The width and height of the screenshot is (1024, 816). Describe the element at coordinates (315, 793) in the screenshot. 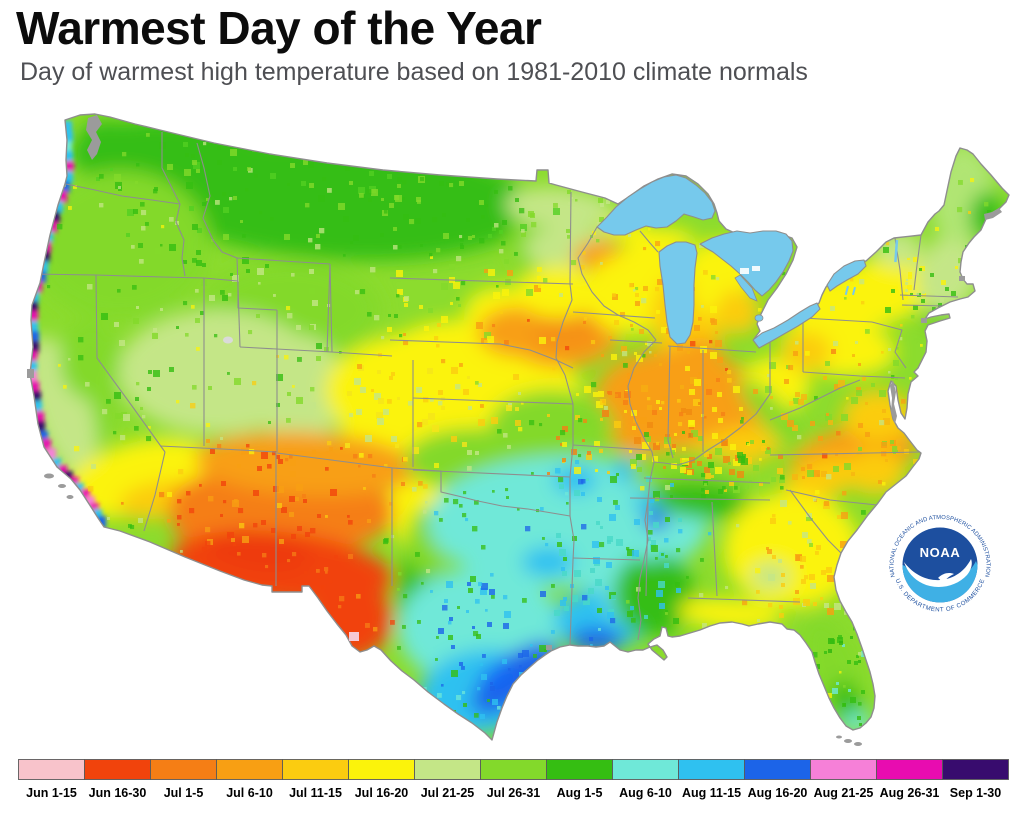

I see `svg-text: Jul 11-15` at that location.